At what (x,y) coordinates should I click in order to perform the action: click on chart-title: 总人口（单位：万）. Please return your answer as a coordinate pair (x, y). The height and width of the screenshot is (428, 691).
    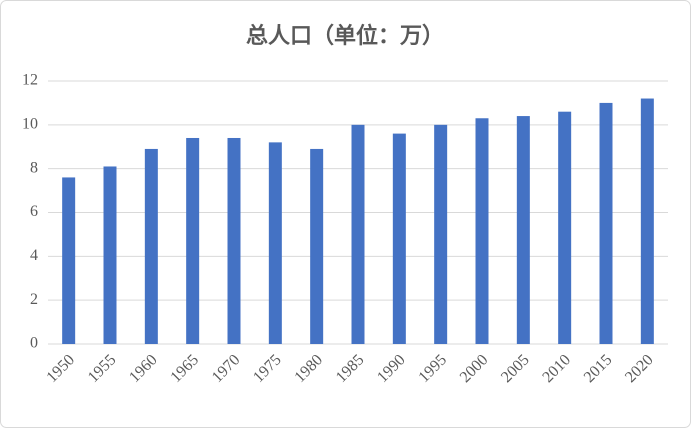
    Looking at the image, I should click on (345, 35).